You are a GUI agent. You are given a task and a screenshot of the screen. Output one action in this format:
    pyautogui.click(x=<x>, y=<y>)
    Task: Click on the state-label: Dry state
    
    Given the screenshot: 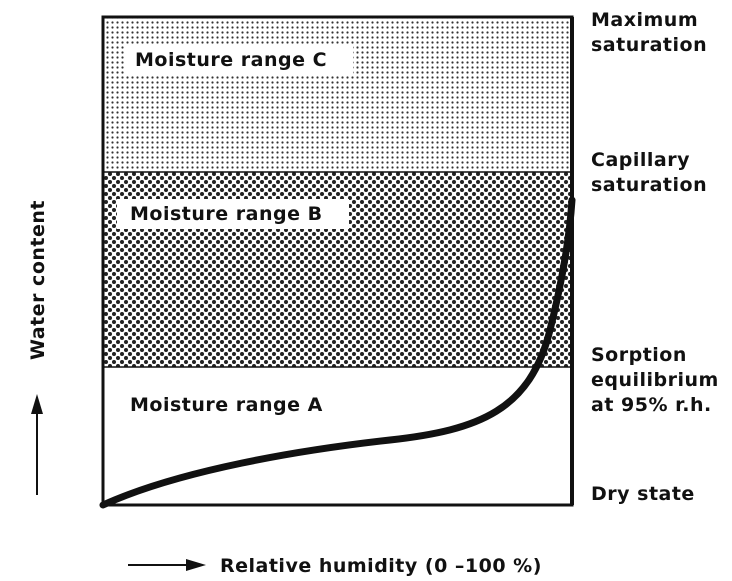 What is the action you would take?
    pyautogui.click(x=643, y=494)
    